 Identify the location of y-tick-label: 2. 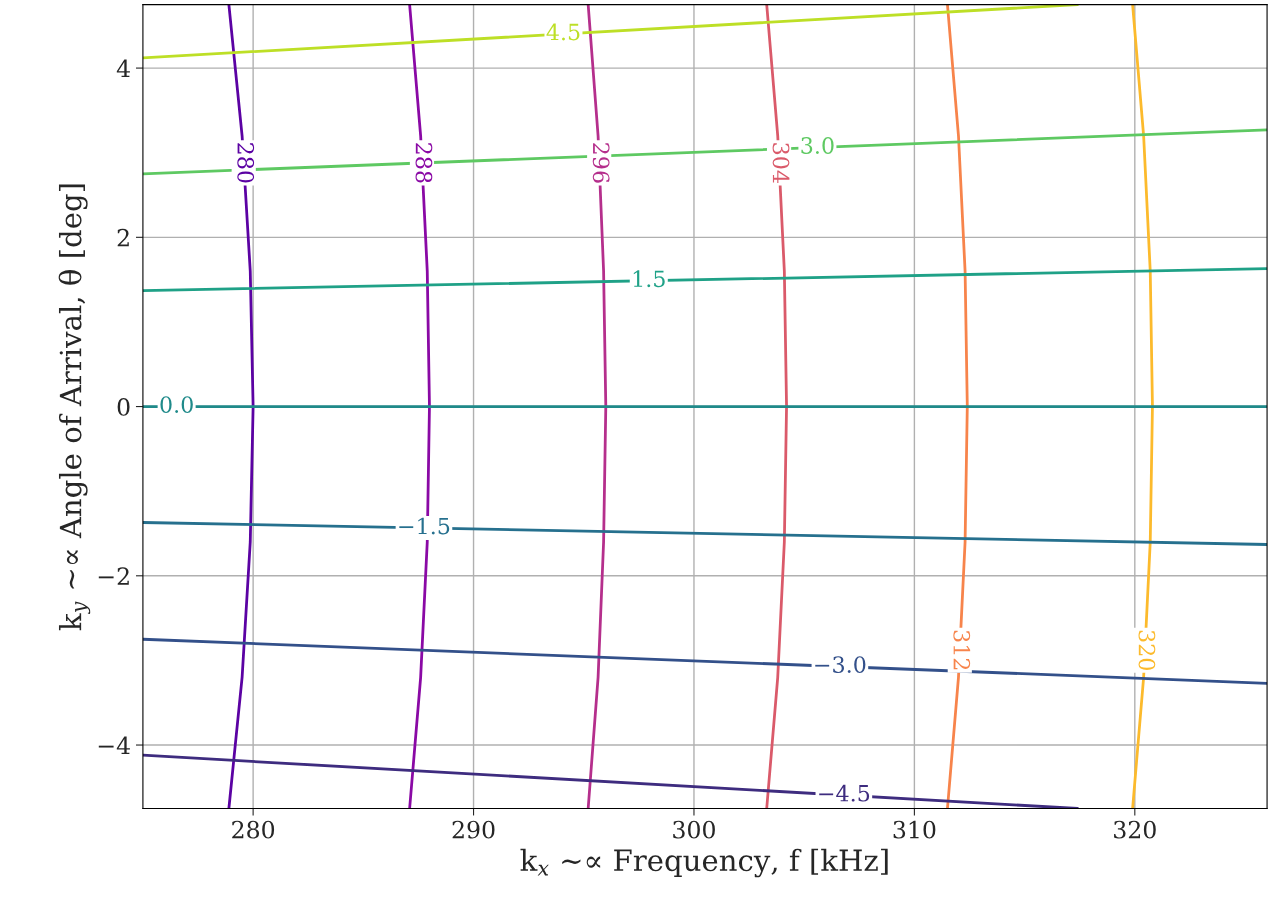
(123, 237).